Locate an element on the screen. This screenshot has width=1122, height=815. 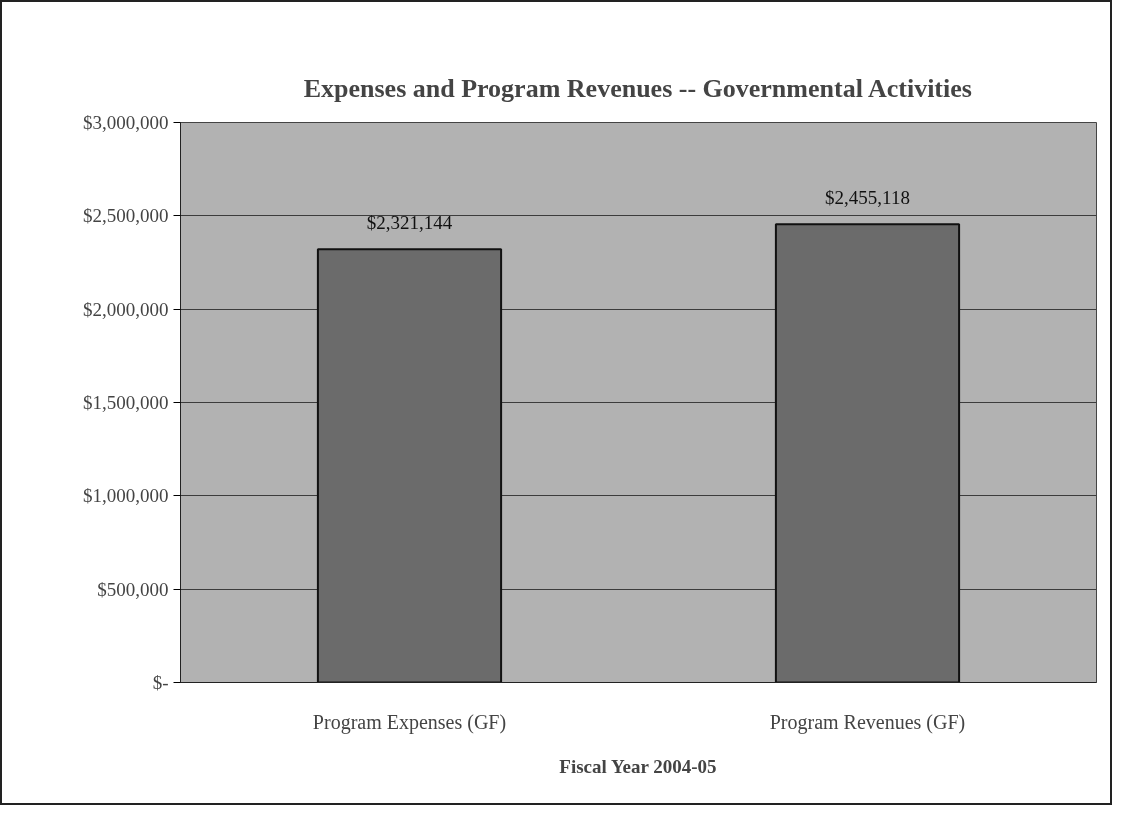
y-tick-label: $1,000,000 is located at coordinates (126, 496).